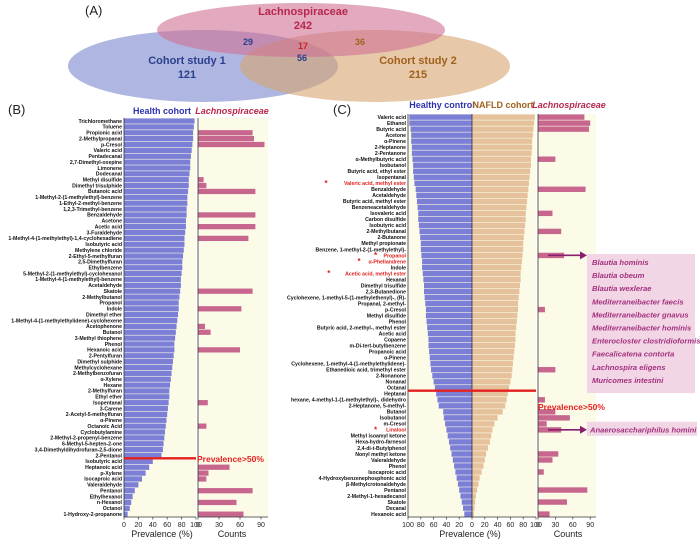  Describe the element at coordinates (105, 192) in the screenshot. I see `b-category-label: Butanoic acid` at that location.